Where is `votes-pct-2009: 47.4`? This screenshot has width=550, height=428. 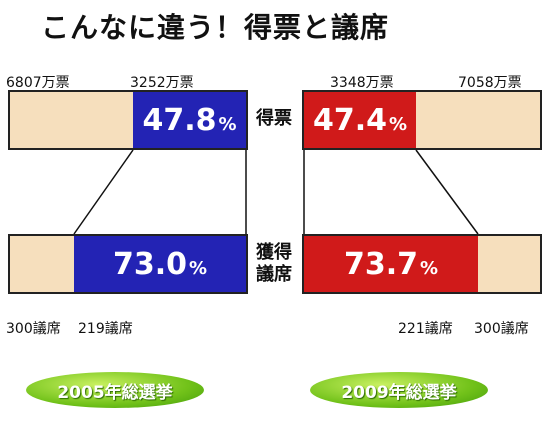
votes-pct-2009: 47.4 is located at coordinates (349, 120).